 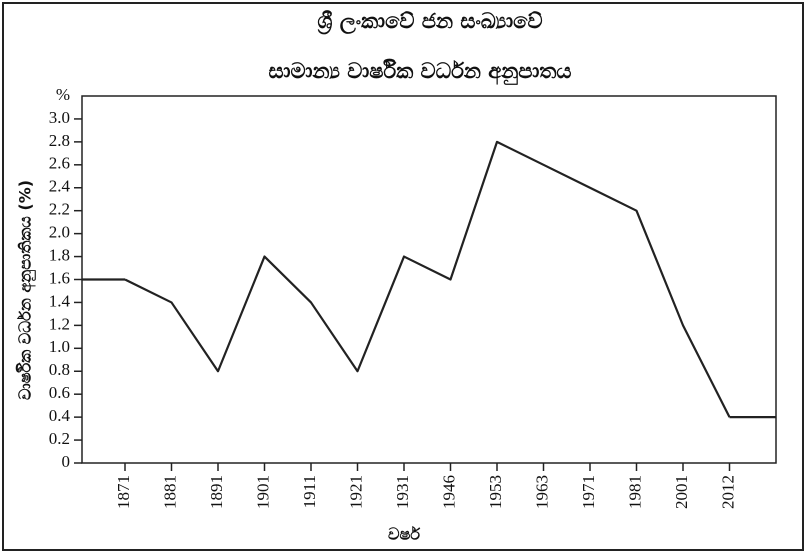 I want to click on y-axis-title: වාර්ෂික වර්ධන අනුපාතිකය (%), so click(x=26, y=290).